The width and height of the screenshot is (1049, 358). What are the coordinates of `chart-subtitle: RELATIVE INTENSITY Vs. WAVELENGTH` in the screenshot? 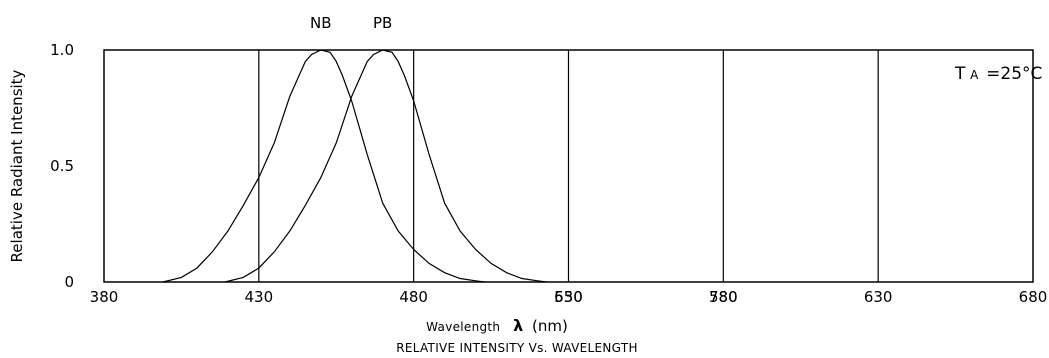 It's located at (517, 348).